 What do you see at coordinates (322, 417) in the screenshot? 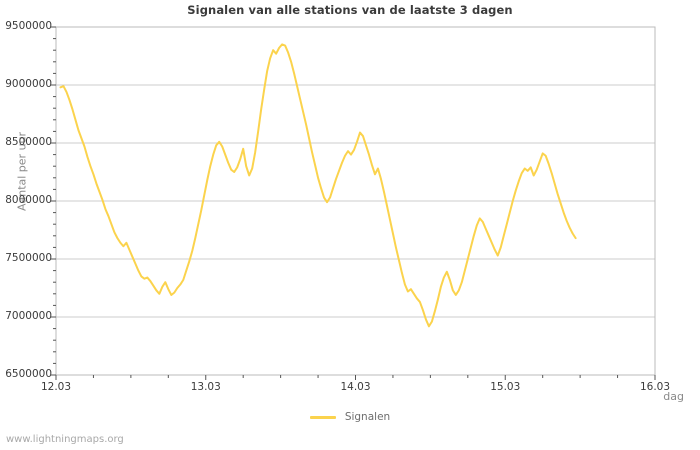
I see `legend-color-swatch` at bounding box center [322, 417].